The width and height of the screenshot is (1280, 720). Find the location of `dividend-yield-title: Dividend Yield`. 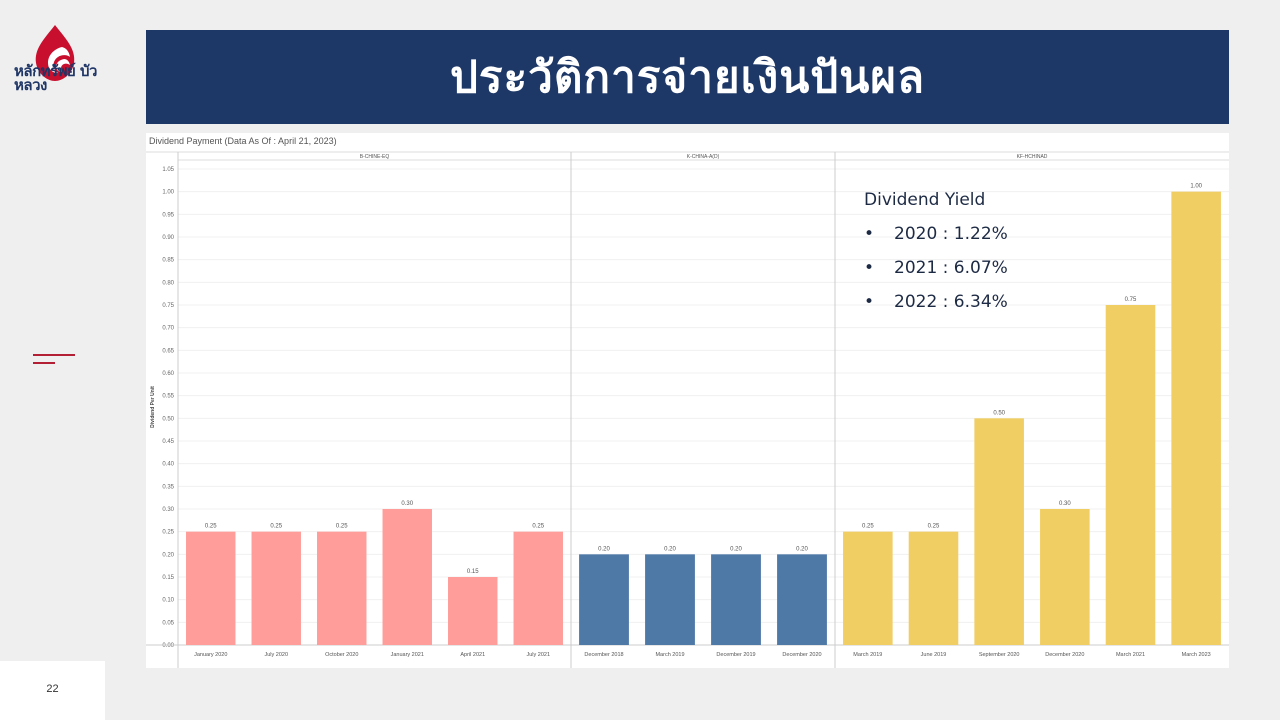

dividend-yield-title: Dividend Yield is located at coordinates (925, 200).